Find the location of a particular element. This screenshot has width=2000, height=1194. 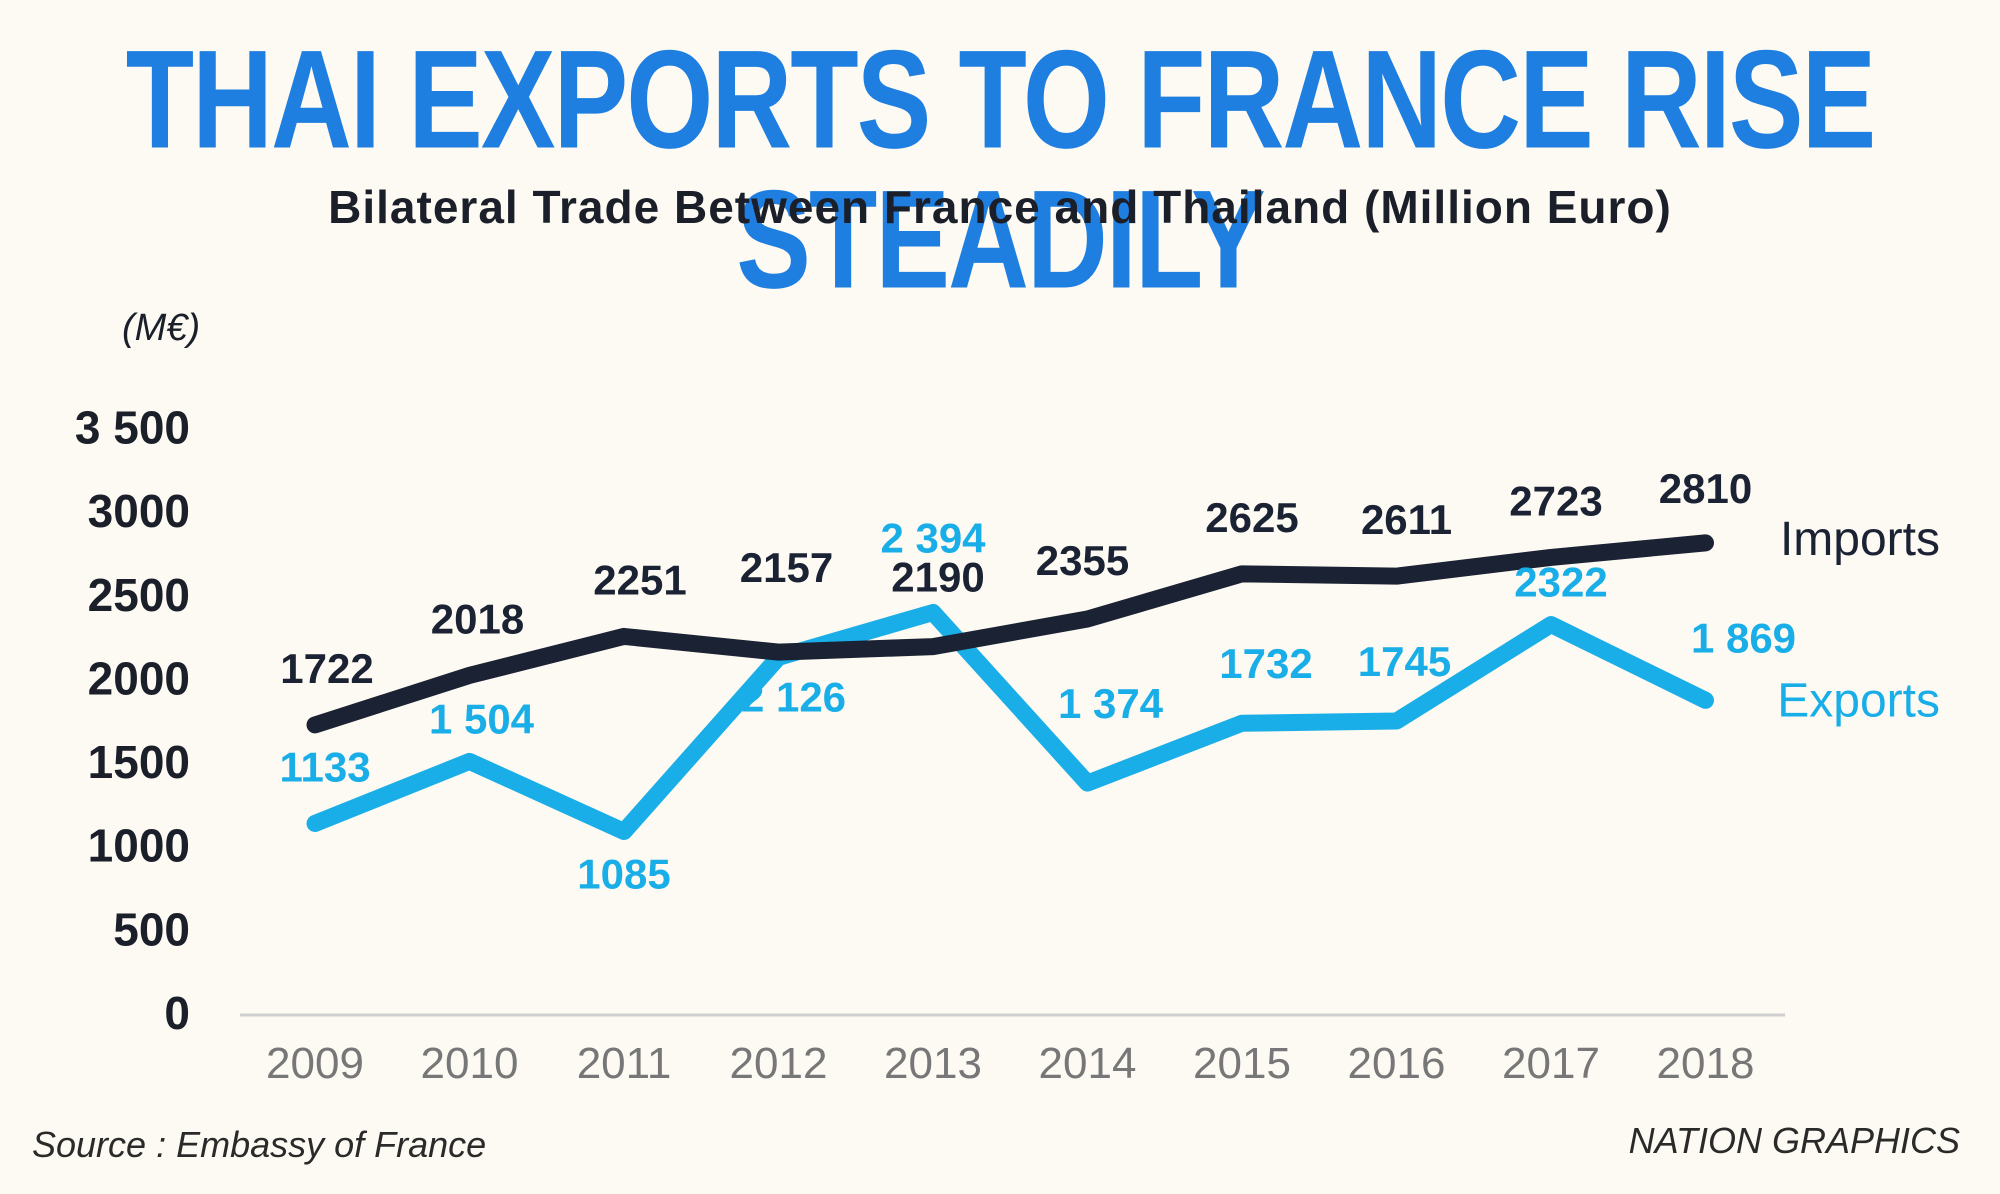

x-tick-label: 2018 is located at coordinates (1706, 1063).